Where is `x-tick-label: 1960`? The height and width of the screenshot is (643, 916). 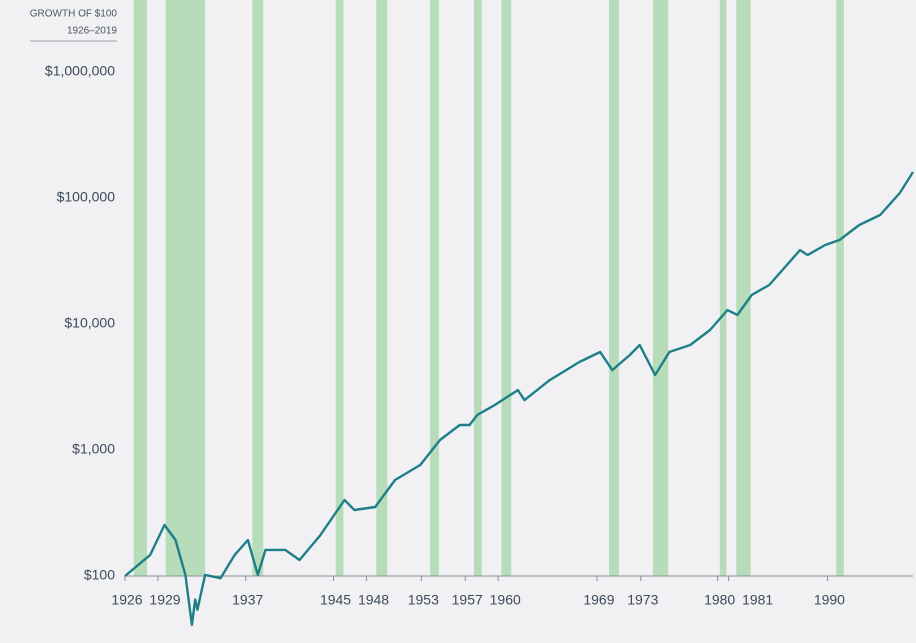
x-tick-label: 1960 is located at coordinates (505, 600).